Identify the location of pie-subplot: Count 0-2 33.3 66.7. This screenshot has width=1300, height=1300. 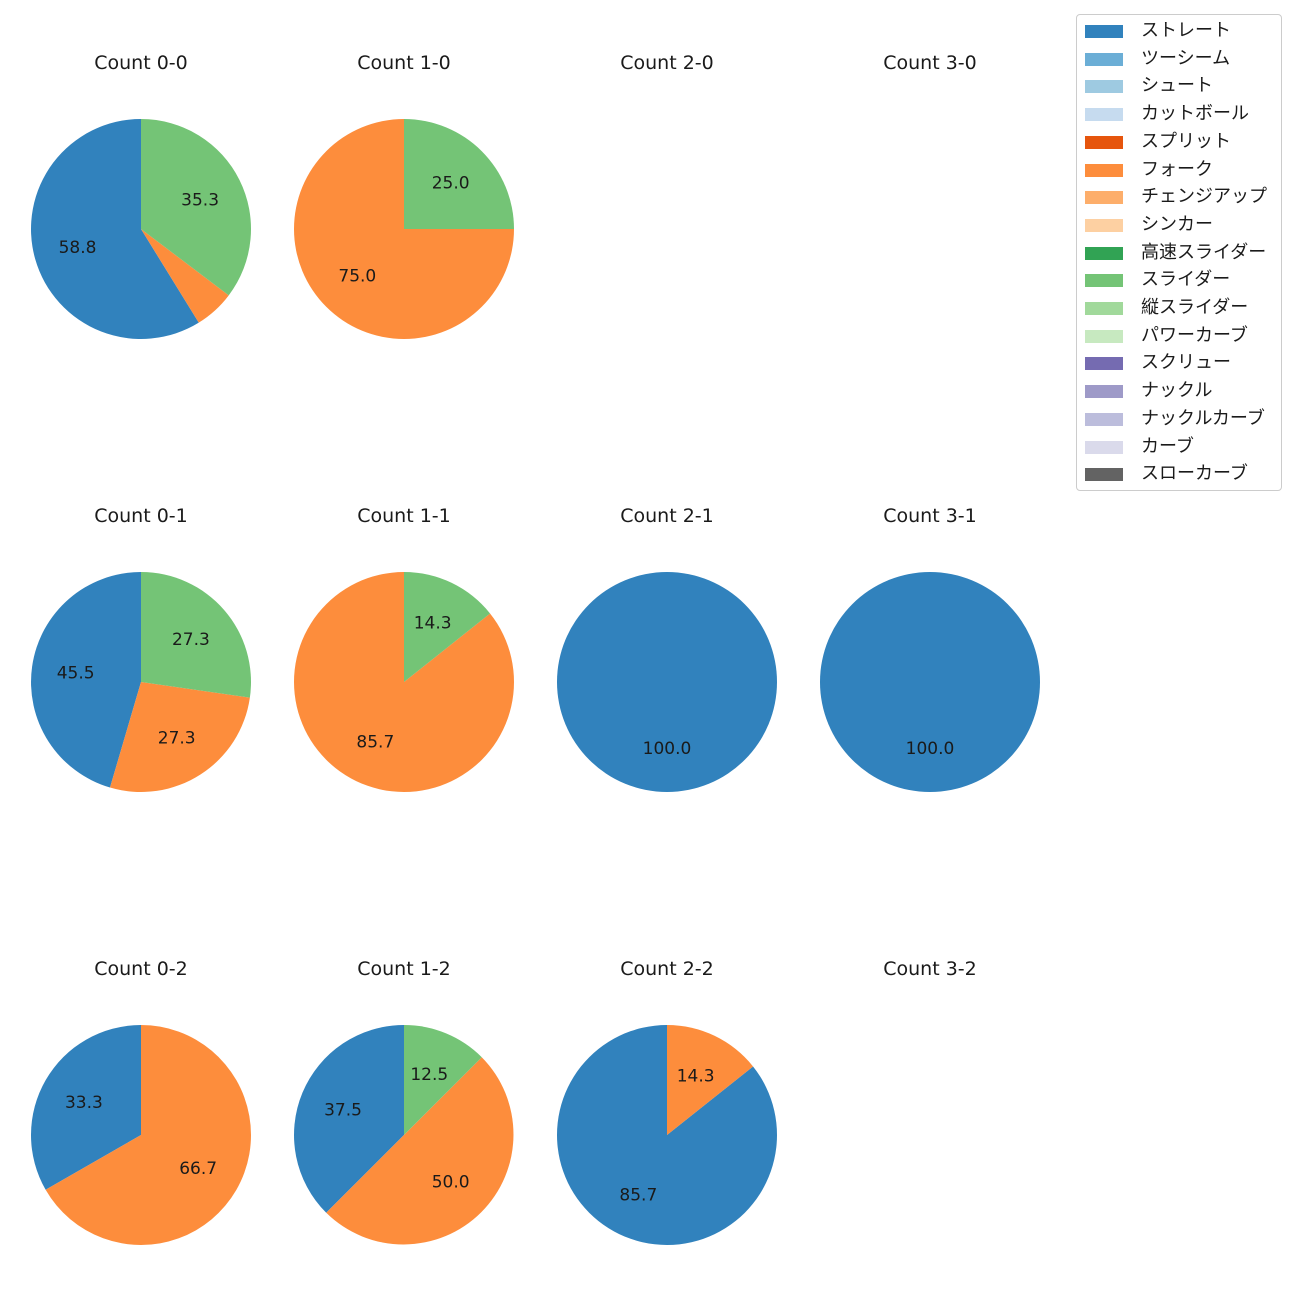
(140, 1101).